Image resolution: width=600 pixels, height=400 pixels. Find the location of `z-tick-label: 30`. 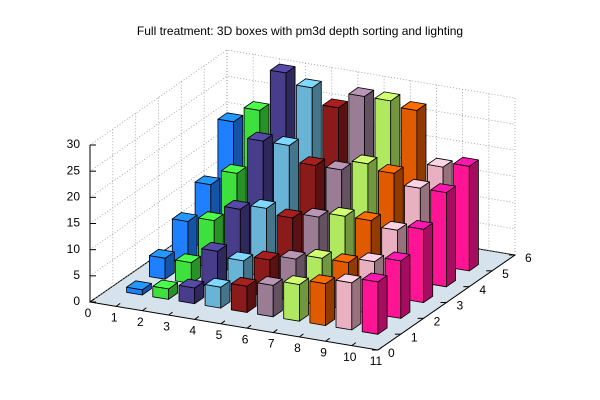

z-tick-label: 30 is located at coordinates (74, 144).